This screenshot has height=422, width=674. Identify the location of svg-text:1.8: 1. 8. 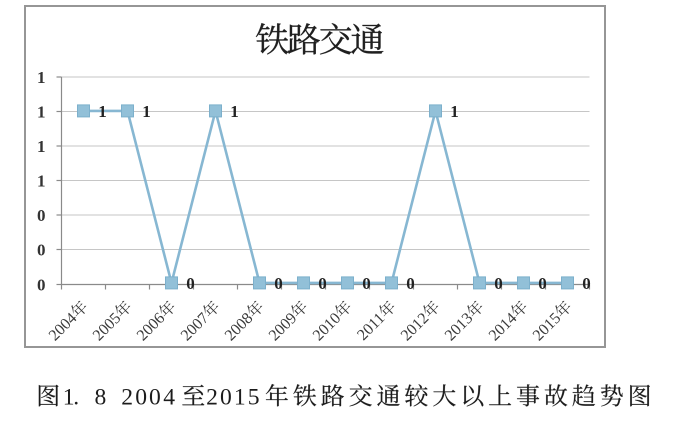
(84, 398).